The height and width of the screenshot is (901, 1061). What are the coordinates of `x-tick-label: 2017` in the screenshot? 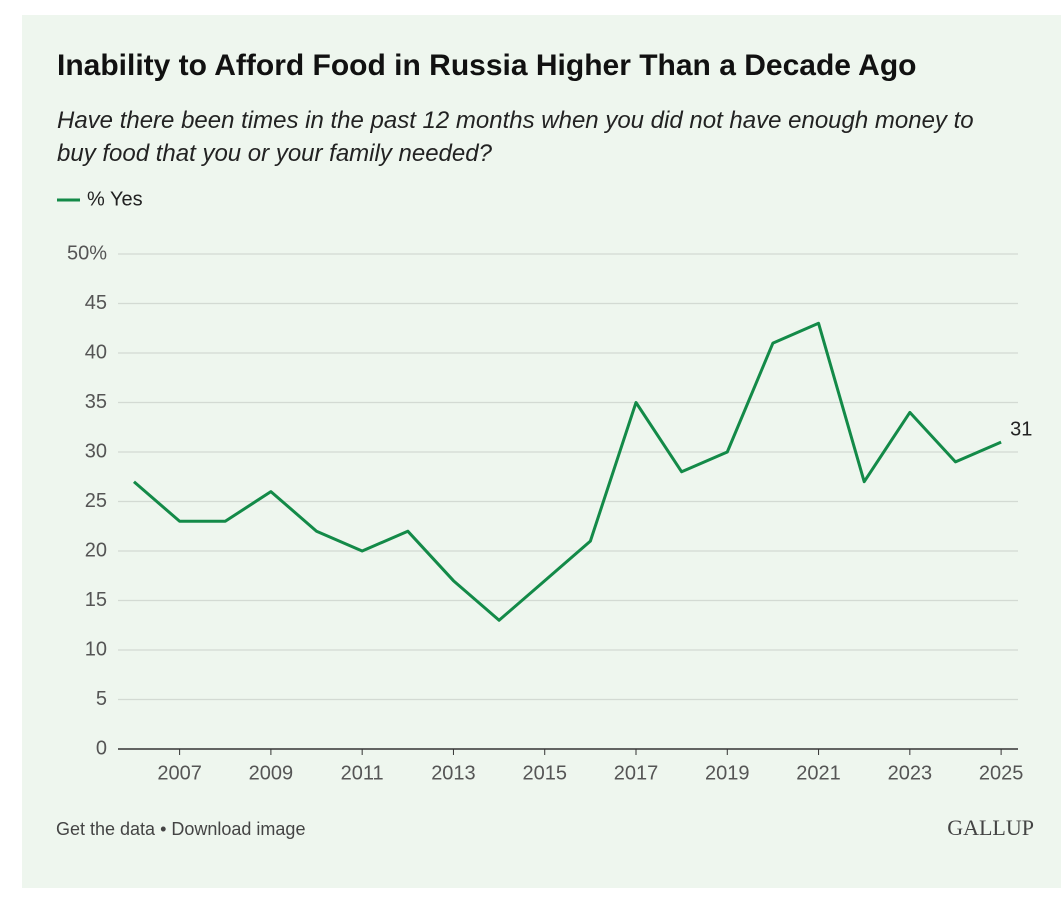 It's located at (636, 773).